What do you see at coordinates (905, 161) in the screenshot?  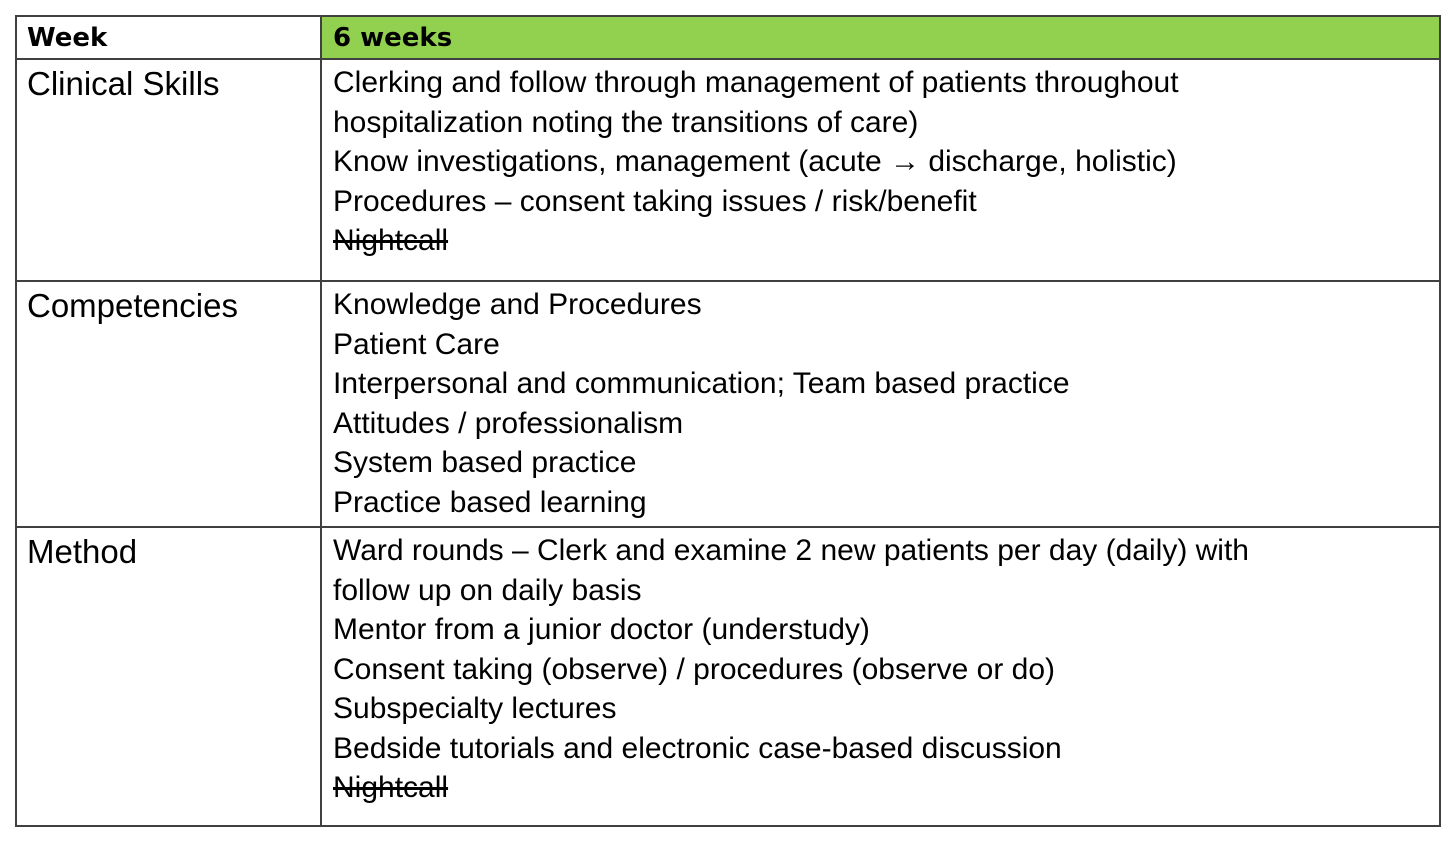 I see `arrow-right-icon: →` at bounding box center [905, 161].